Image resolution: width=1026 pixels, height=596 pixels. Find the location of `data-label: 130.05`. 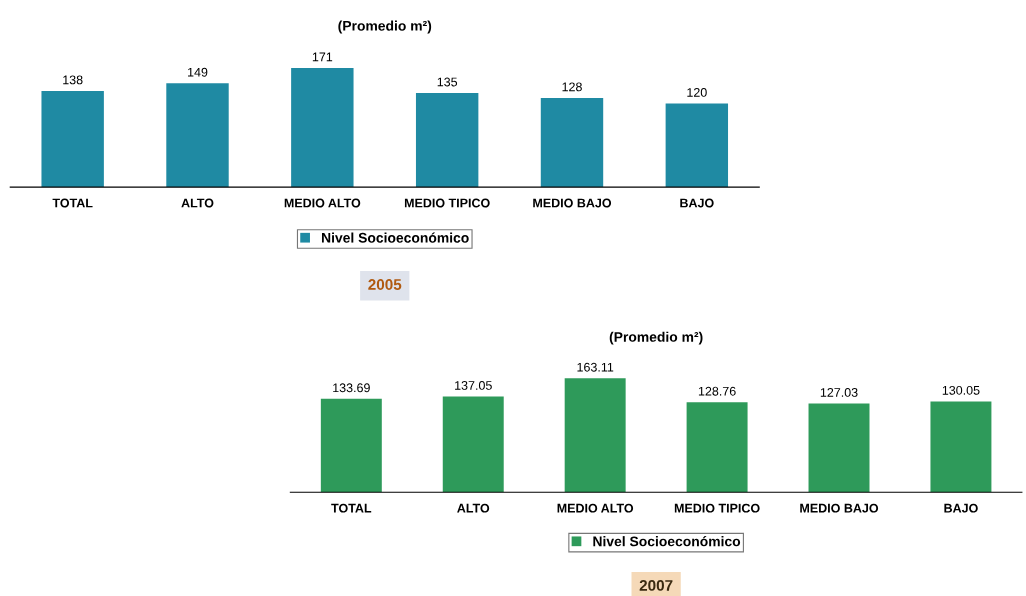

data-label: 130.05 is located at coordinates (961, 390).